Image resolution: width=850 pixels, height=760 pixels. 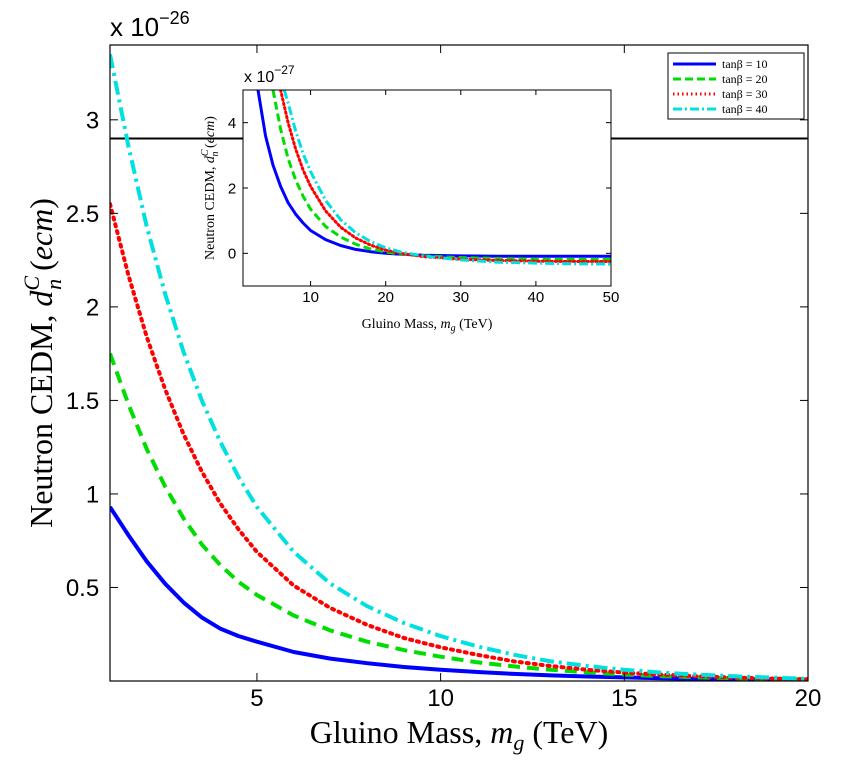 What do you see at coordinates (385, 297) in the screenshot?
I see `inset-x-tick-label: 20` at bounding box center [385, 297].